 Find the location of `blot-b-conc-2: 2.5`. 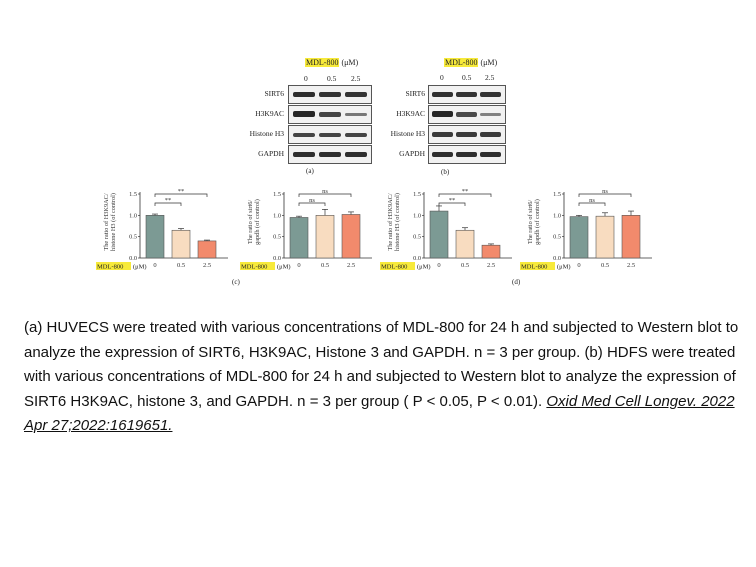

blot-b-conc-2: 2.5 is located at coordinates (490, 77).